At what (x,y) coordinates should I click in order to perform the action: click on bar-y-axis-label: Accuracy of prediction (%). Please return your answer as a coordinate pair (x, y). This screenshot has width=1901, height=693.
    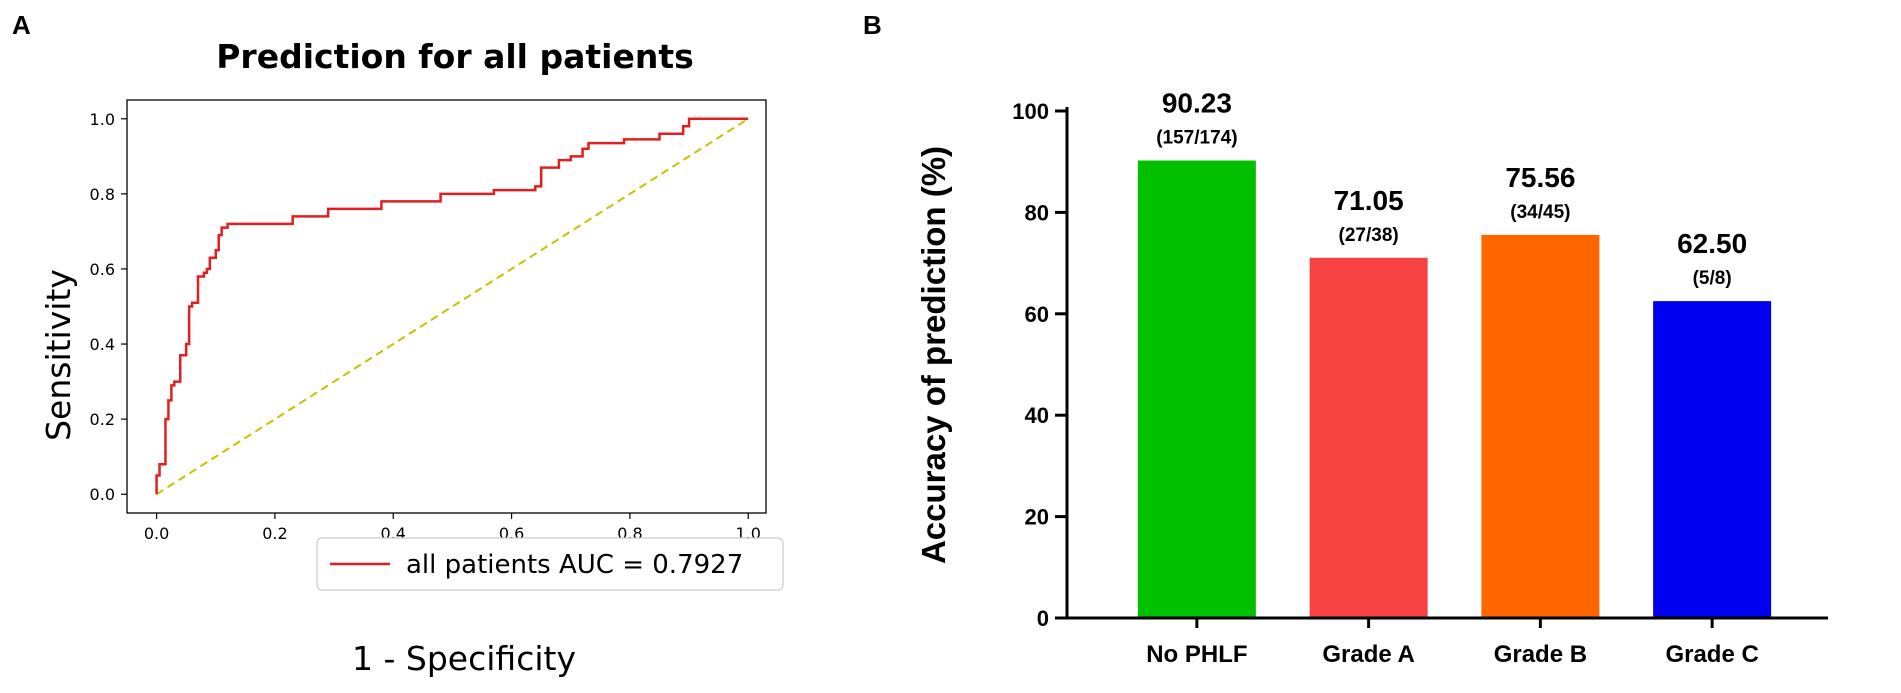
    Looking at the image, I should click on (933, 355).